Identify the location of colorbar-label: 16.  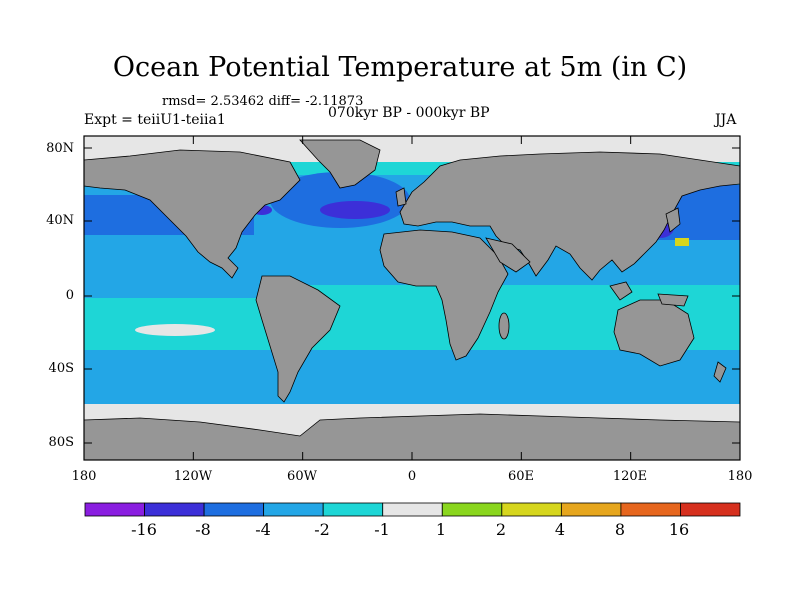
(679, 529).